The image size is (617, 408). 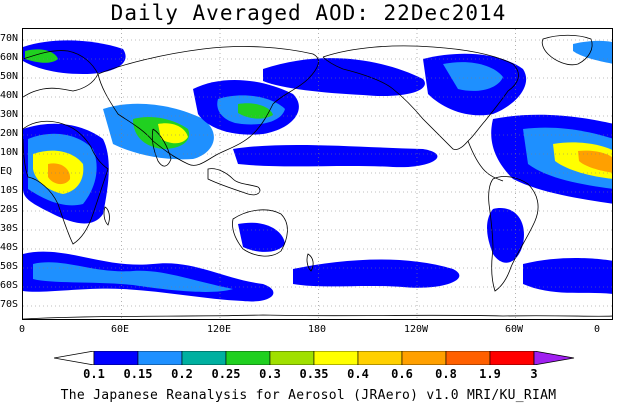 What do you see at coordinates (9, 152) in the screenshot?
I see `lat-label-10n: 10N` at bounding box center [9, 152].